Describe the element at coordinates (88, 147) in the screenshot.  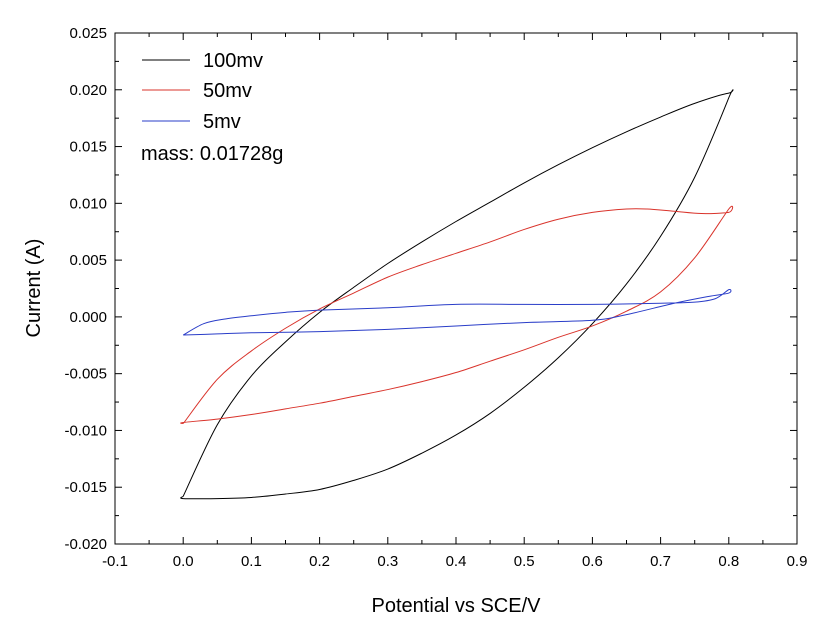
I see `y-tick-label: 0.015` at that location.